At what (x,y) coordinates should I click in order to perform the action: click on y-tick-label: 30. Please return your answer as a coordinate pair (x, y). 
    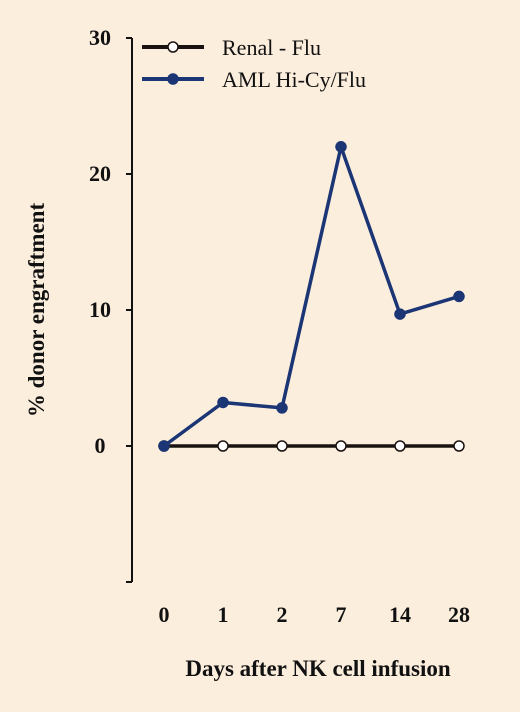
    Looking at the image, I should click on (100, 37).